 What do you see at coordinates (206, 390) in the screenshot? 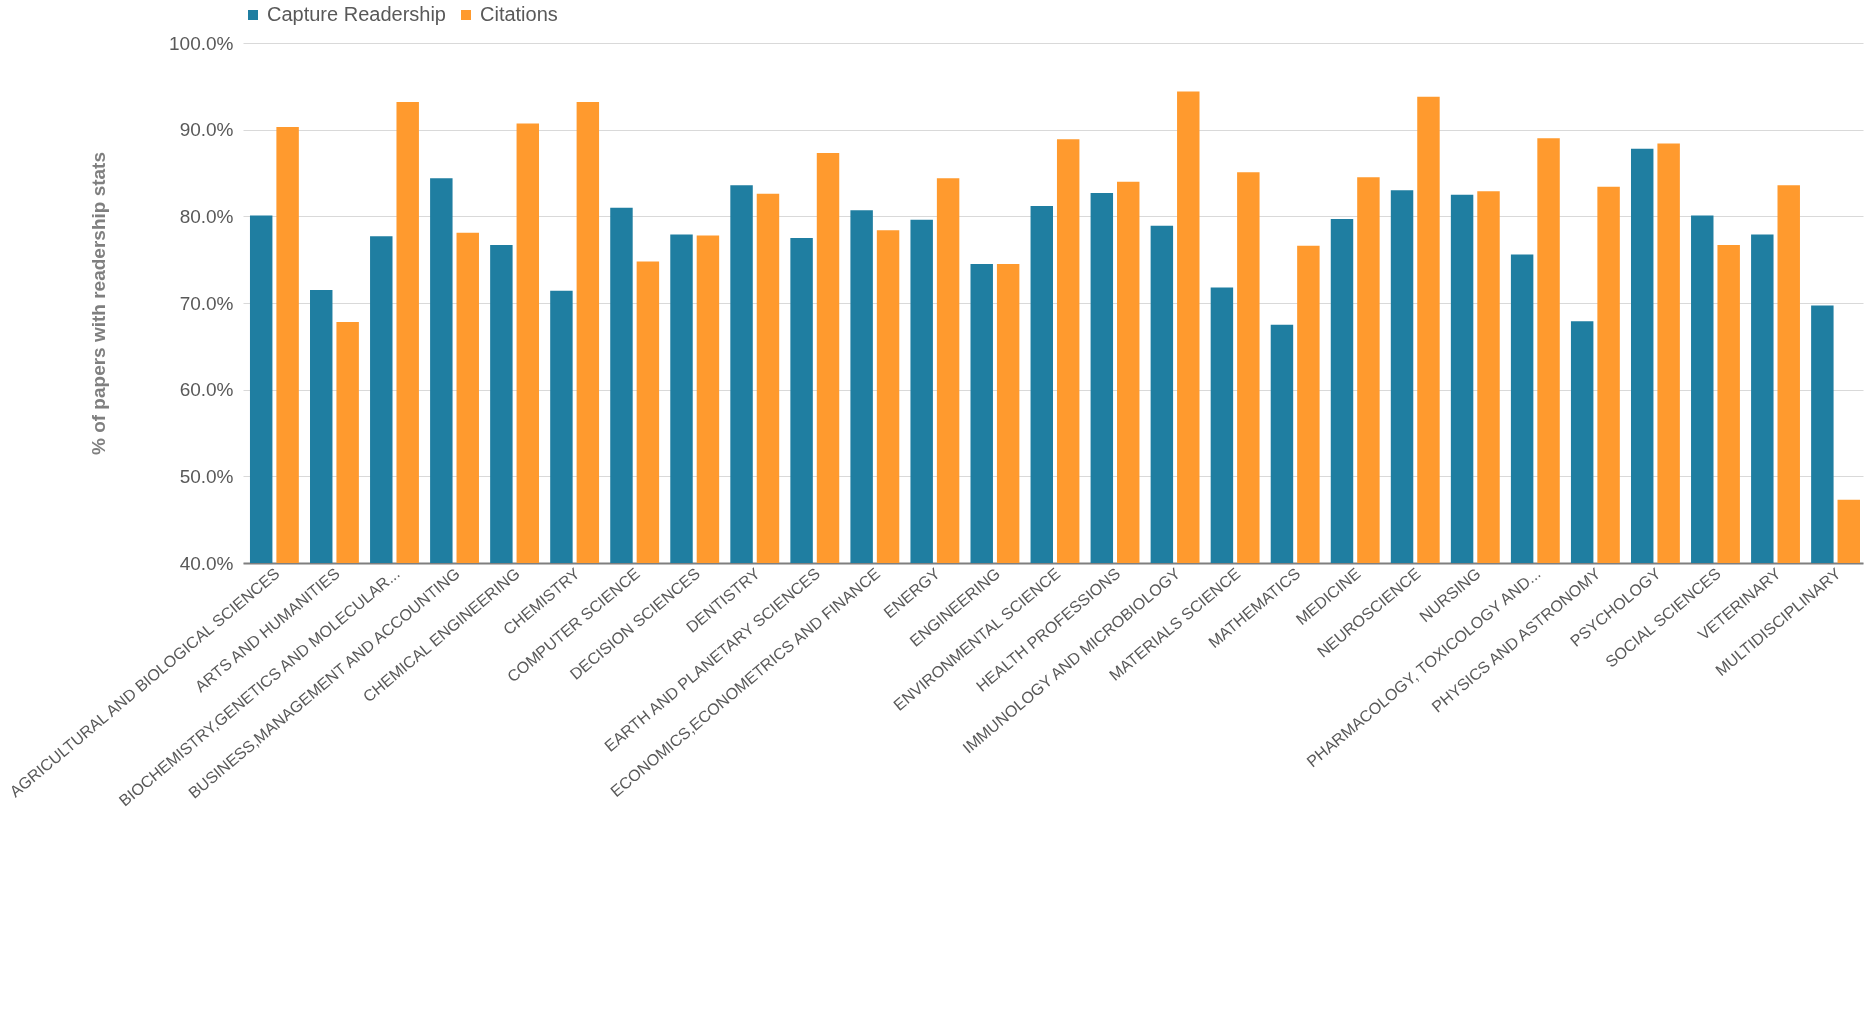
I see `y-tick-label: 60.0%` at bounding box center [206, 390].